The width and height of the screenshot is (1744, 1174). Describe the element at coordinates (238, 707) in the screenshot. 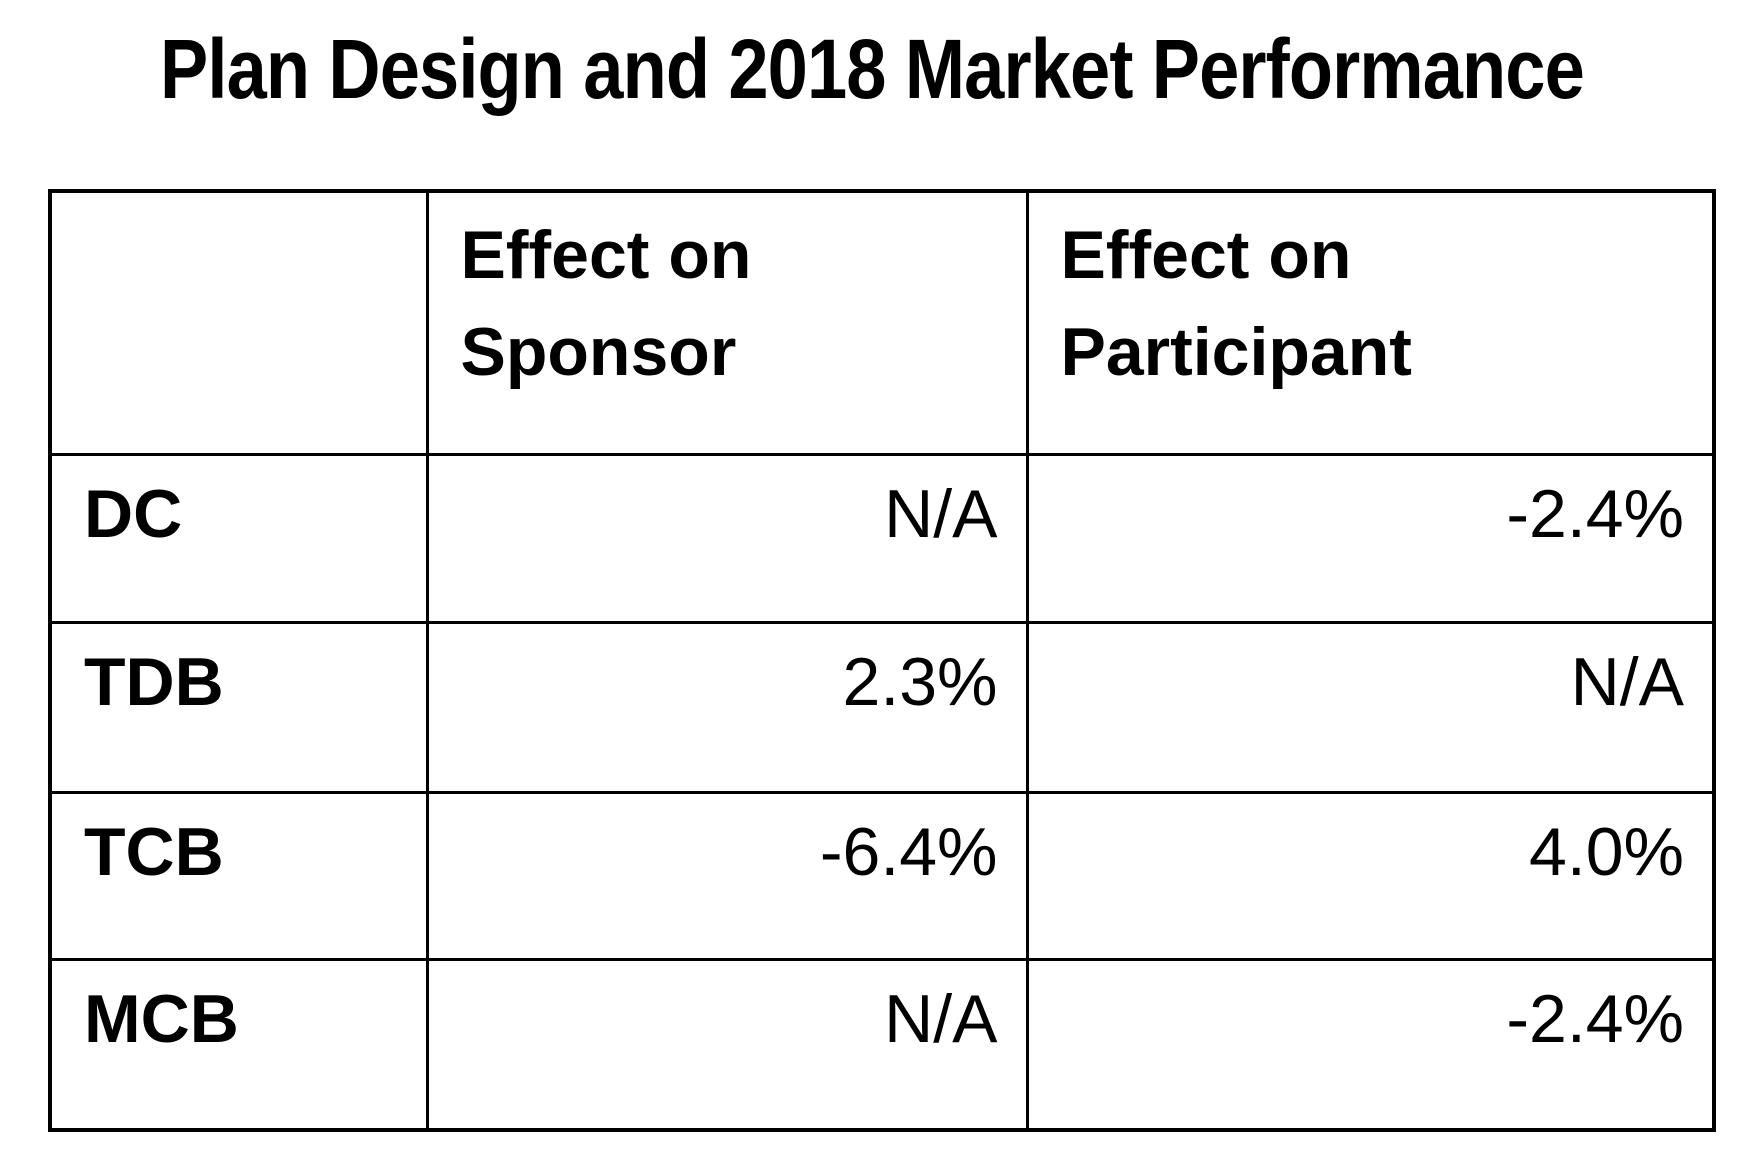

I see `row-label-tdb: TDB` at that location.